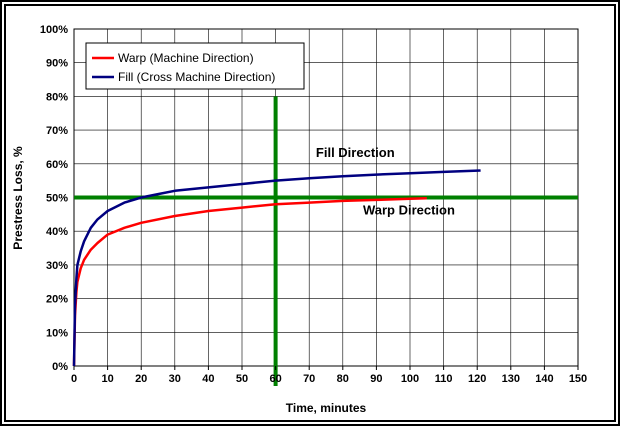  I want to click on x-tick-label: 70, so click(309, 379).